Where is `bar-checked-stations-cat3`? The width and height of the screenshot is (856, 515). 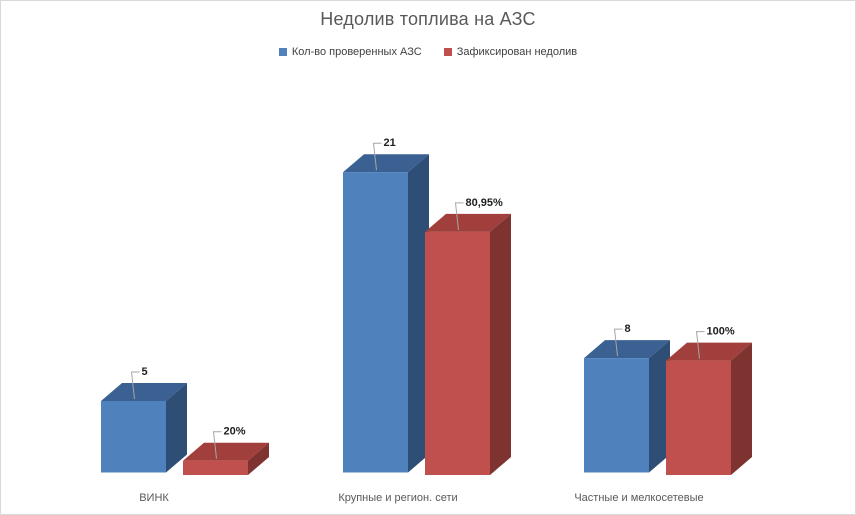 bar-checked-stations-cat3 is located at coordinates (627, 406).